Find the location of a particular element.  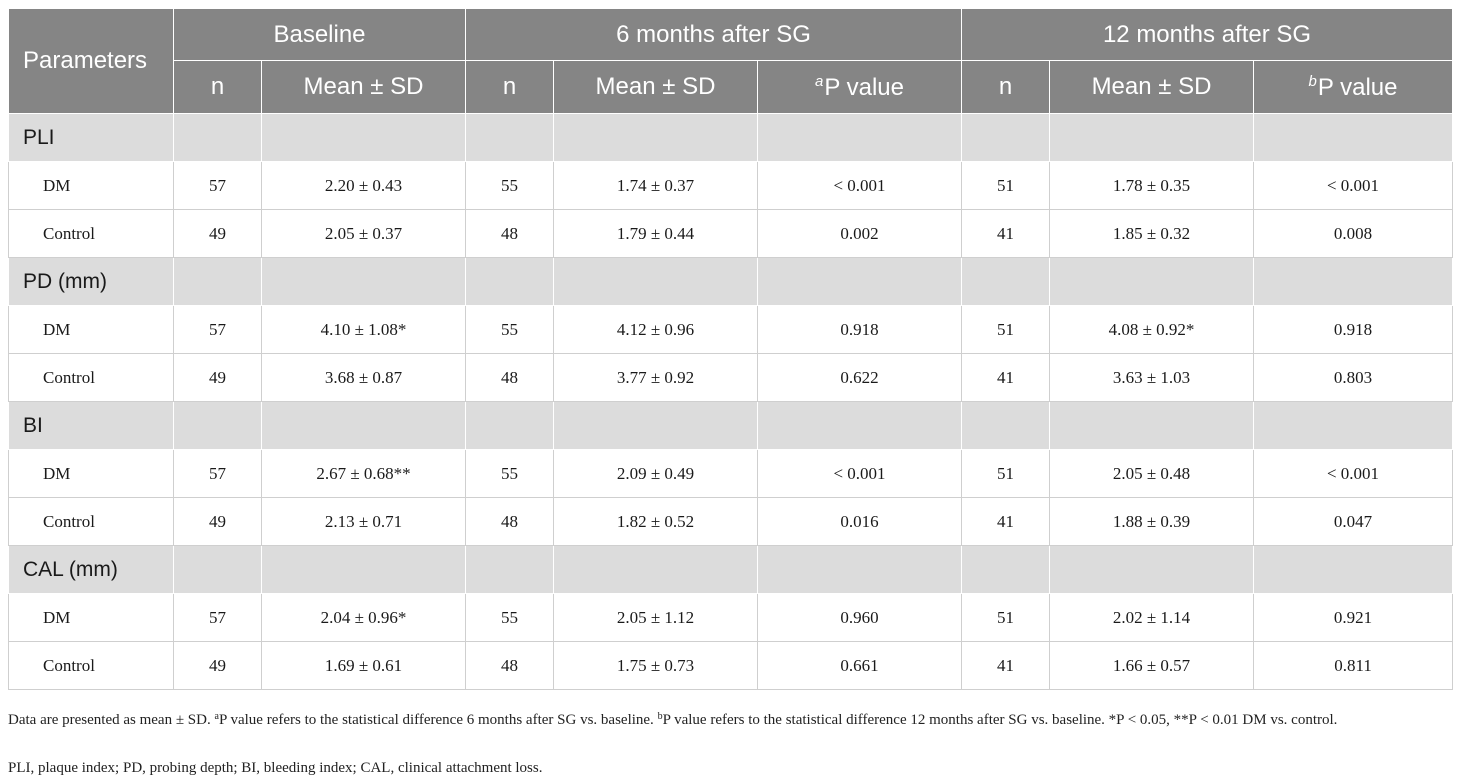

header-parameters: Parameters is located at coordinates (91, 61).